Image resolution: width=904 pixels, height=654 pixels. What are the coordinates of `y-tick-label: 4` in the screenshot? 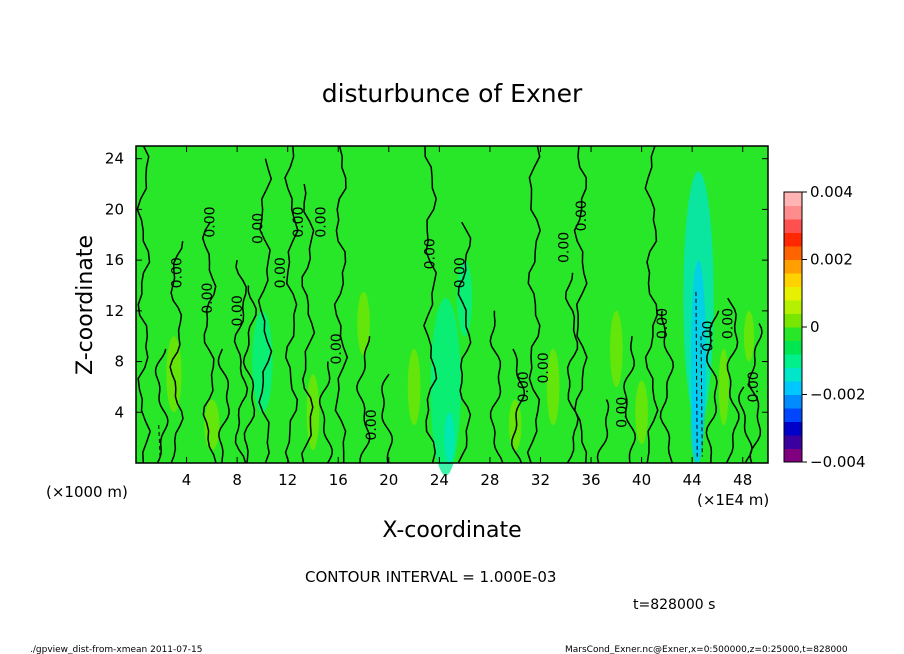 It's located at (119, 412).